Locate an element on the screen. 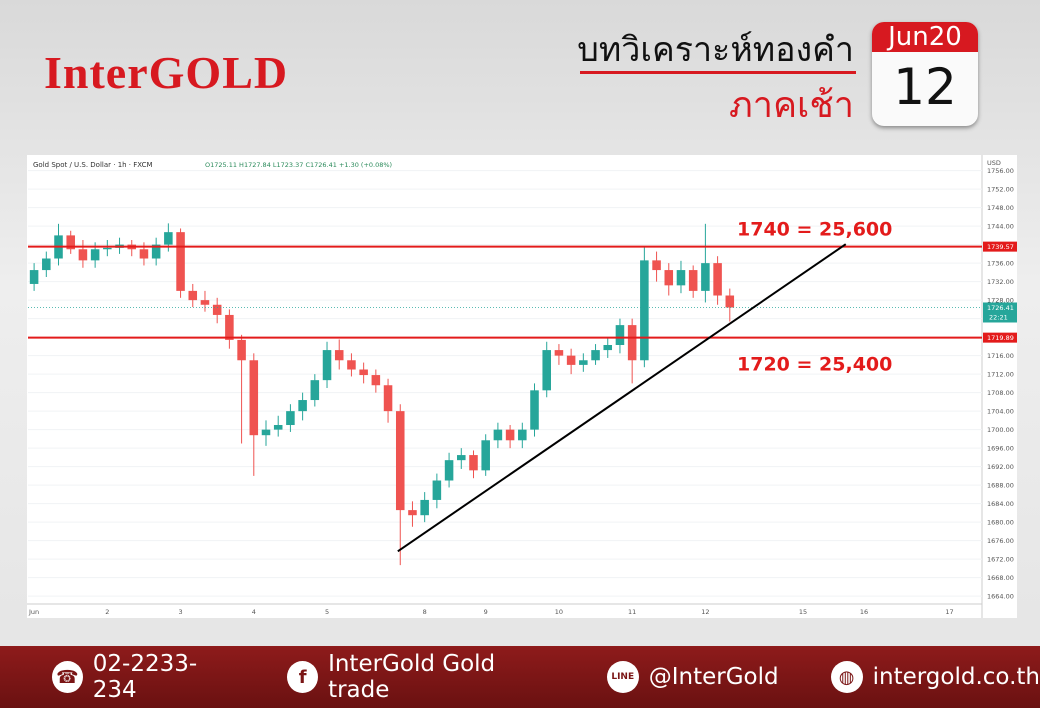 Image resolution: width=1040 pixels, height=708 pixels. y-tick-label: 1712.00 is located at coordinates (1000, 375).